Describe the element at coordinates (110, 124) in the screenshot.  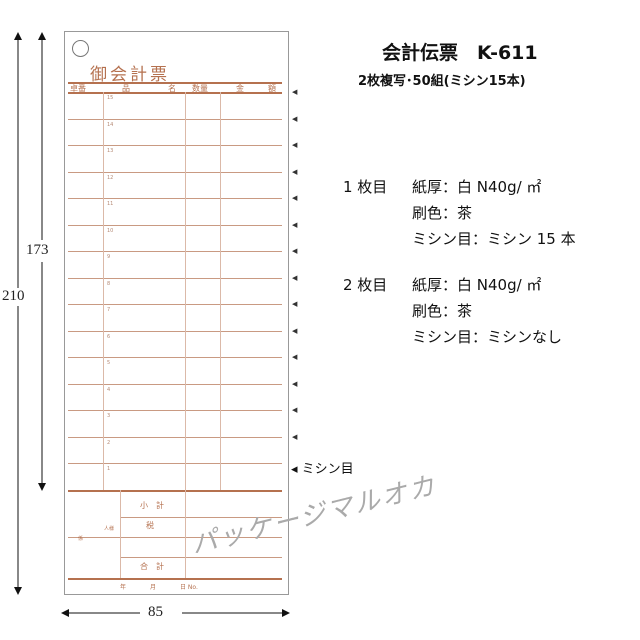
I see `row-number: 14` at that location.